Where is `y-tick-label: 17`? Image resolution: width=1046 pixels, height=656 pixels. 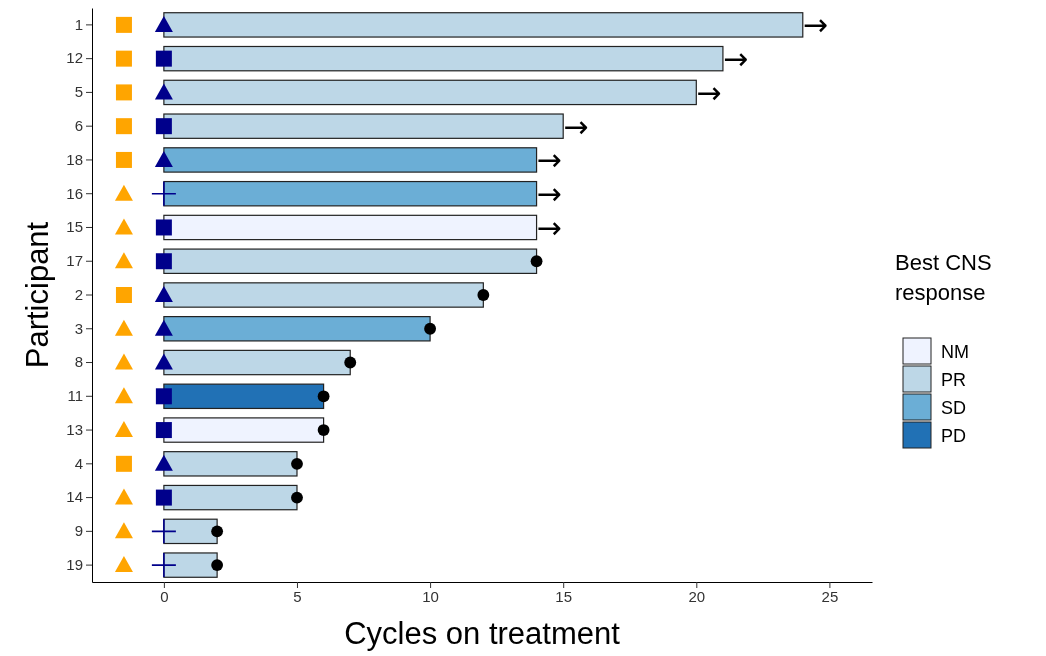
y-tick-label: 17 is located at coordinates (74, 261).